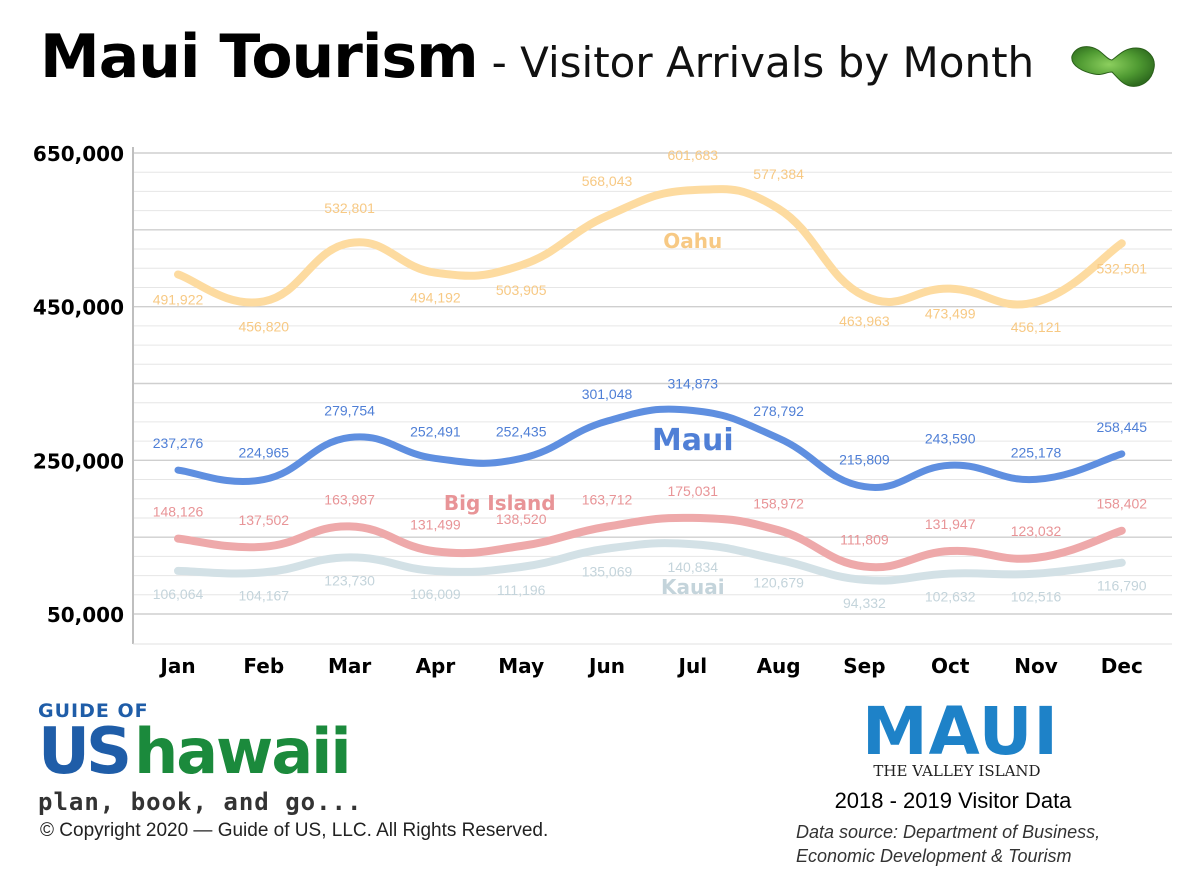  I want to click on data-label-oahu: 456,121, so click(1036, 327).